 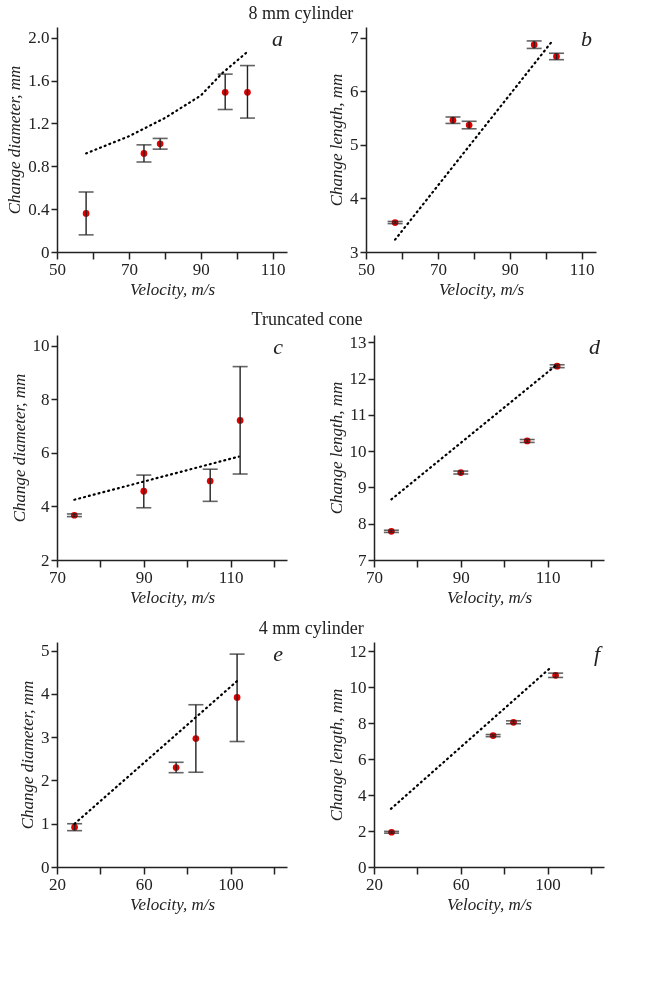 What do you see at coordinates (278, 653) in the screenshot?
I see `annotation: e` at bounding box center [278, 653].